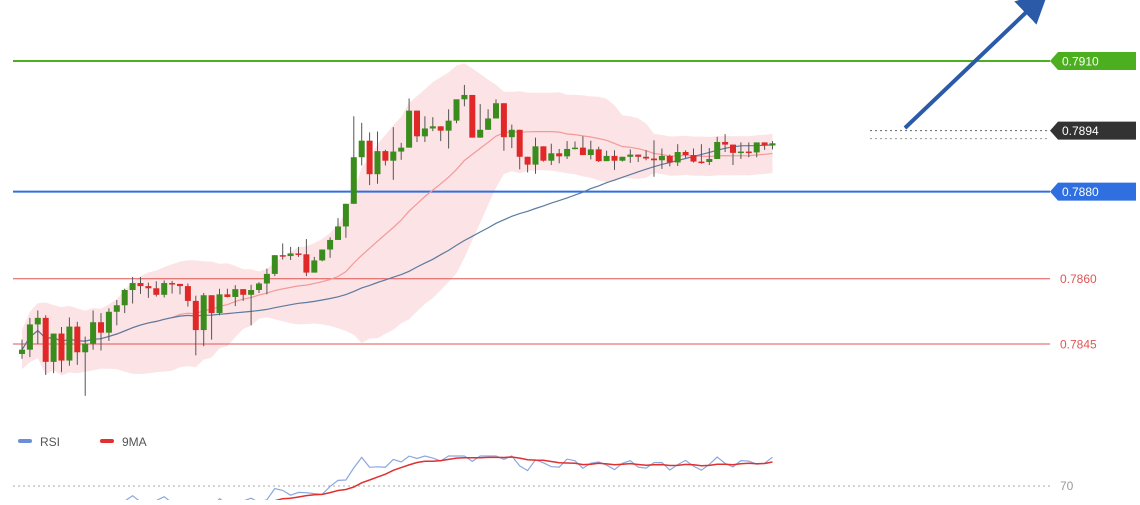 This screenshot has width=1140, height=505. I want to click on rsi-panel: 70, so click(543, 480).